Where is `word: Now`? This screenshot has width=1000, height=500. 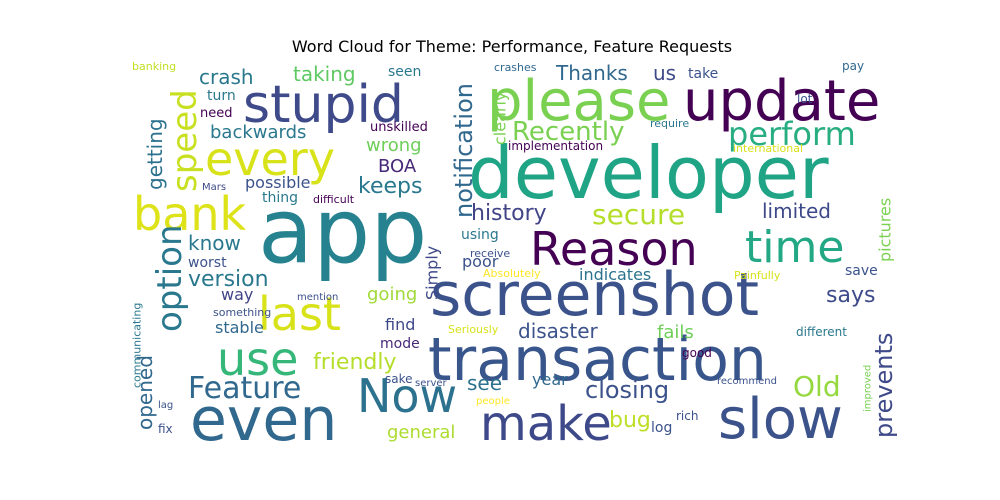 word: Now is located at coordinates (407, 396).